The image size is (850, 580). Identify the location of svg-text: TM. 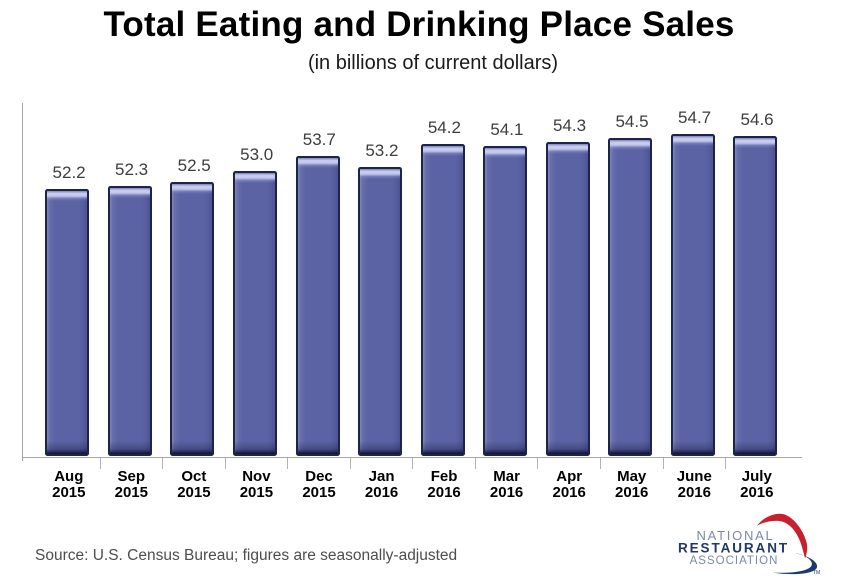
(816, 573).